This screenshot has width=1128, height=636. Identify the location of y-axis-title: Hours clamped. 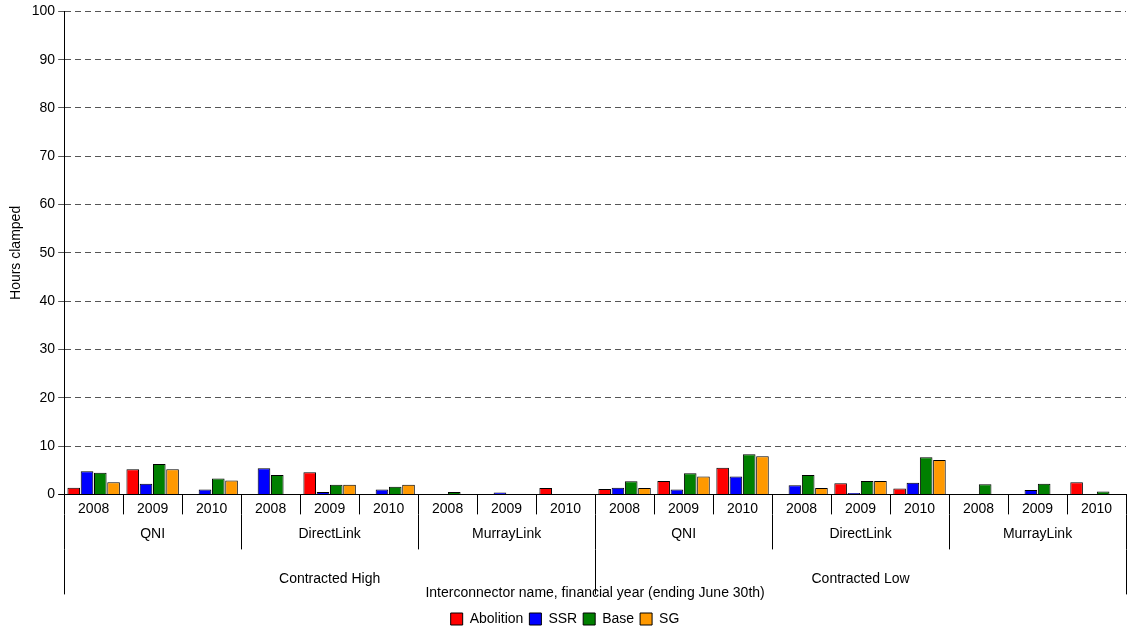
(15, 252).